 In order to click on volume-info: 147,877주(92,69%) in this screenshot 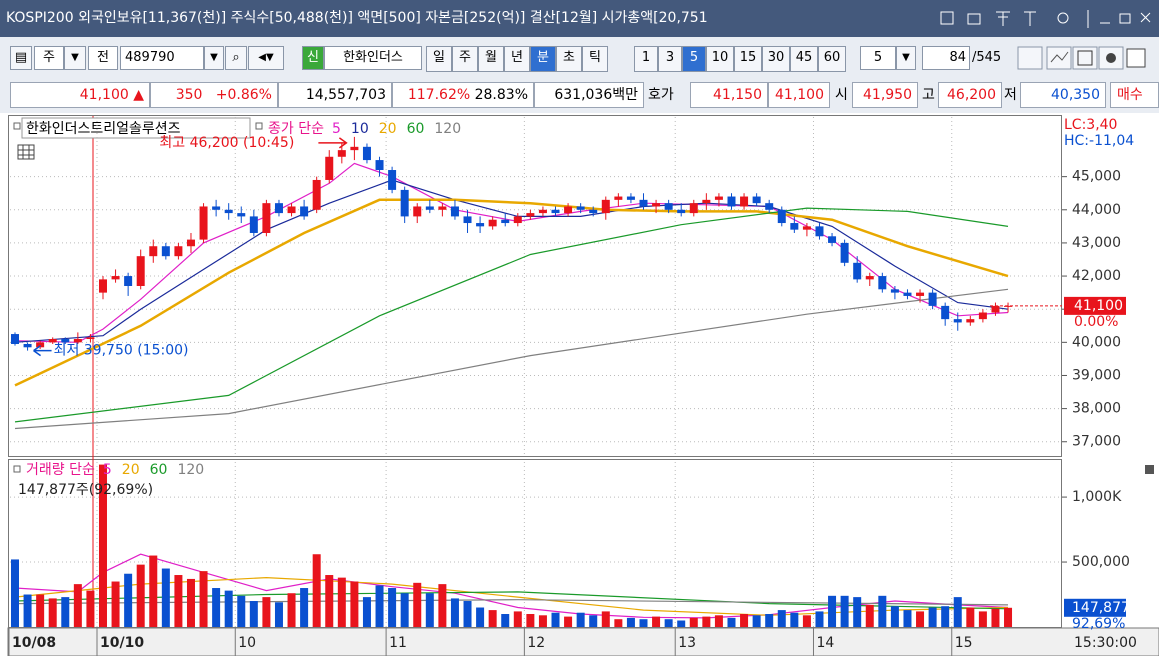, I will do `click(85, 490)`.